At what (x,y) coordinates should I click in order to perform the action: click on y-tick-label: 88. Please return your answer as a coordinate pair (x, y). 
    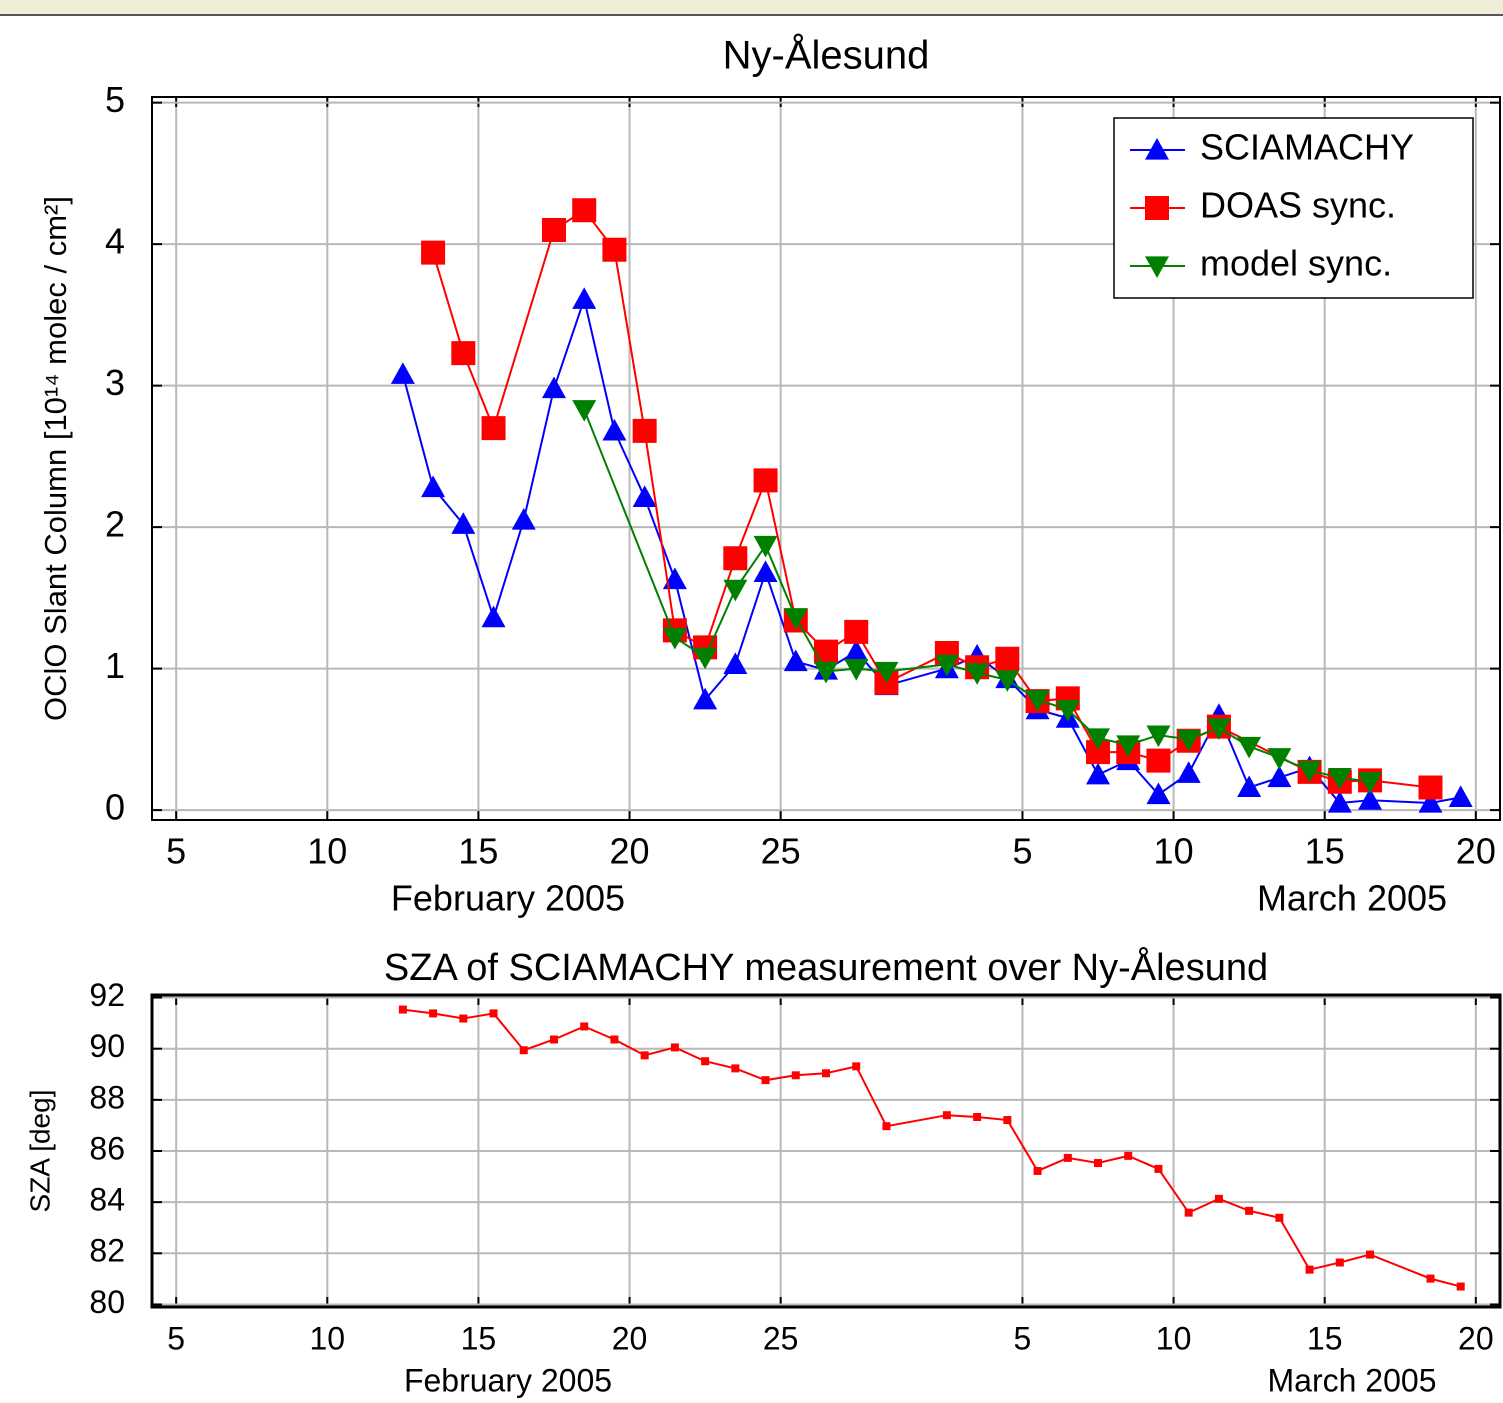
    Looking at the image, I should click on (107, 1097).